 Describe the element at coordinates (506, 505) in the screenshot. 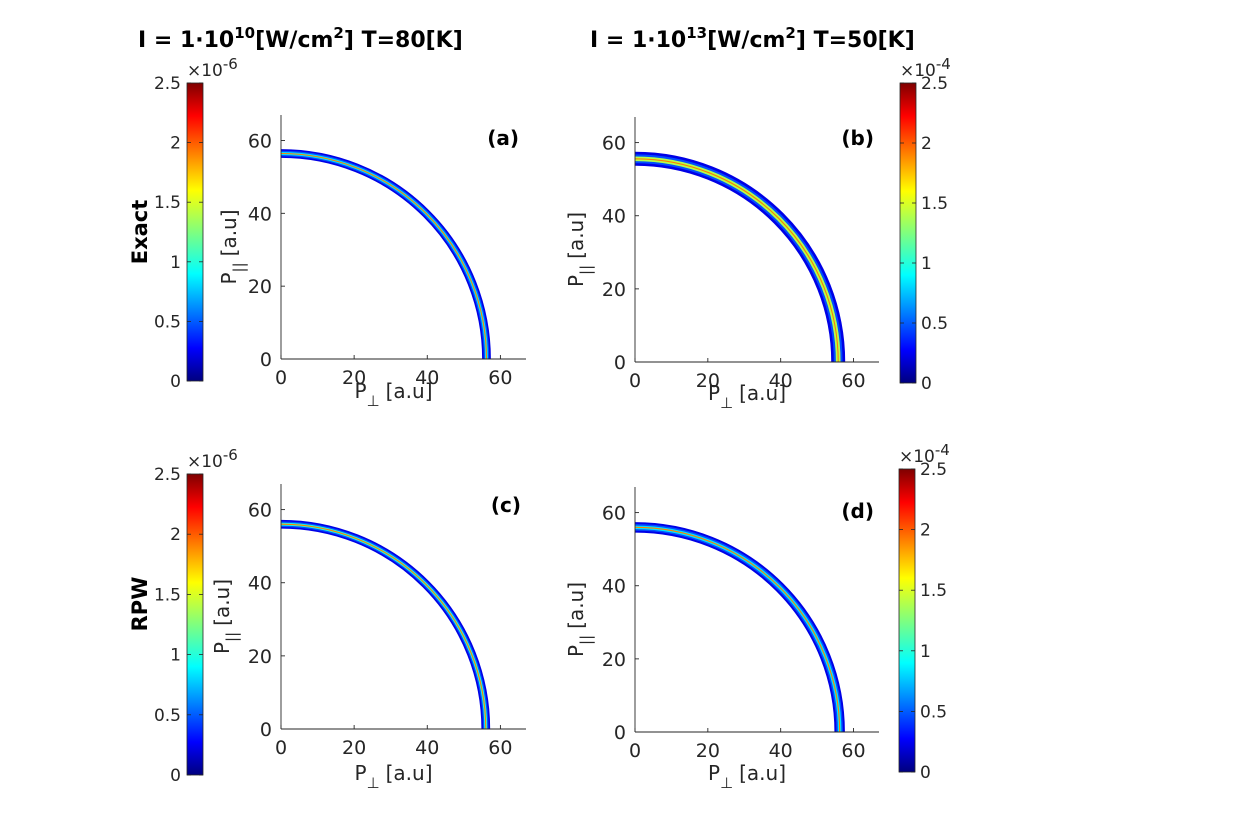

I see `panel-label: (c)` at that location.